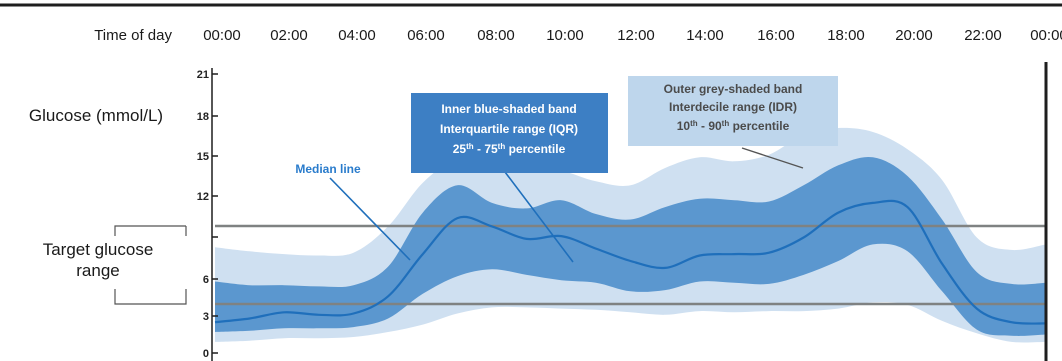 The width and height of the screenshot is (1062, 361). I want to click on median-line-label: Median line, so click(328, 169).